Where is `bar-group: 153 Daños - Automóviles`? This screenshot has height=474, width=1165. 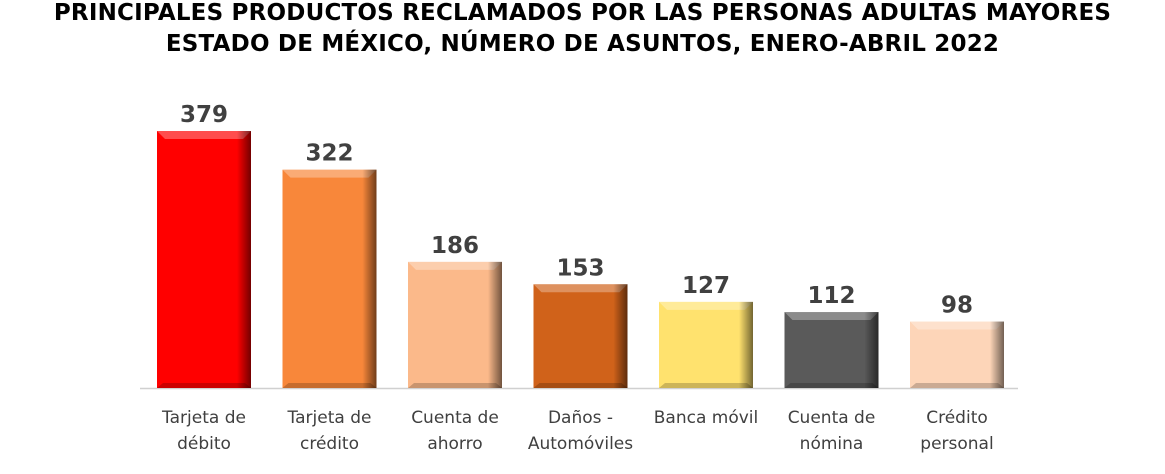
bar-group: 153 Daños - Automóviles is located at coordinates (580, 354).